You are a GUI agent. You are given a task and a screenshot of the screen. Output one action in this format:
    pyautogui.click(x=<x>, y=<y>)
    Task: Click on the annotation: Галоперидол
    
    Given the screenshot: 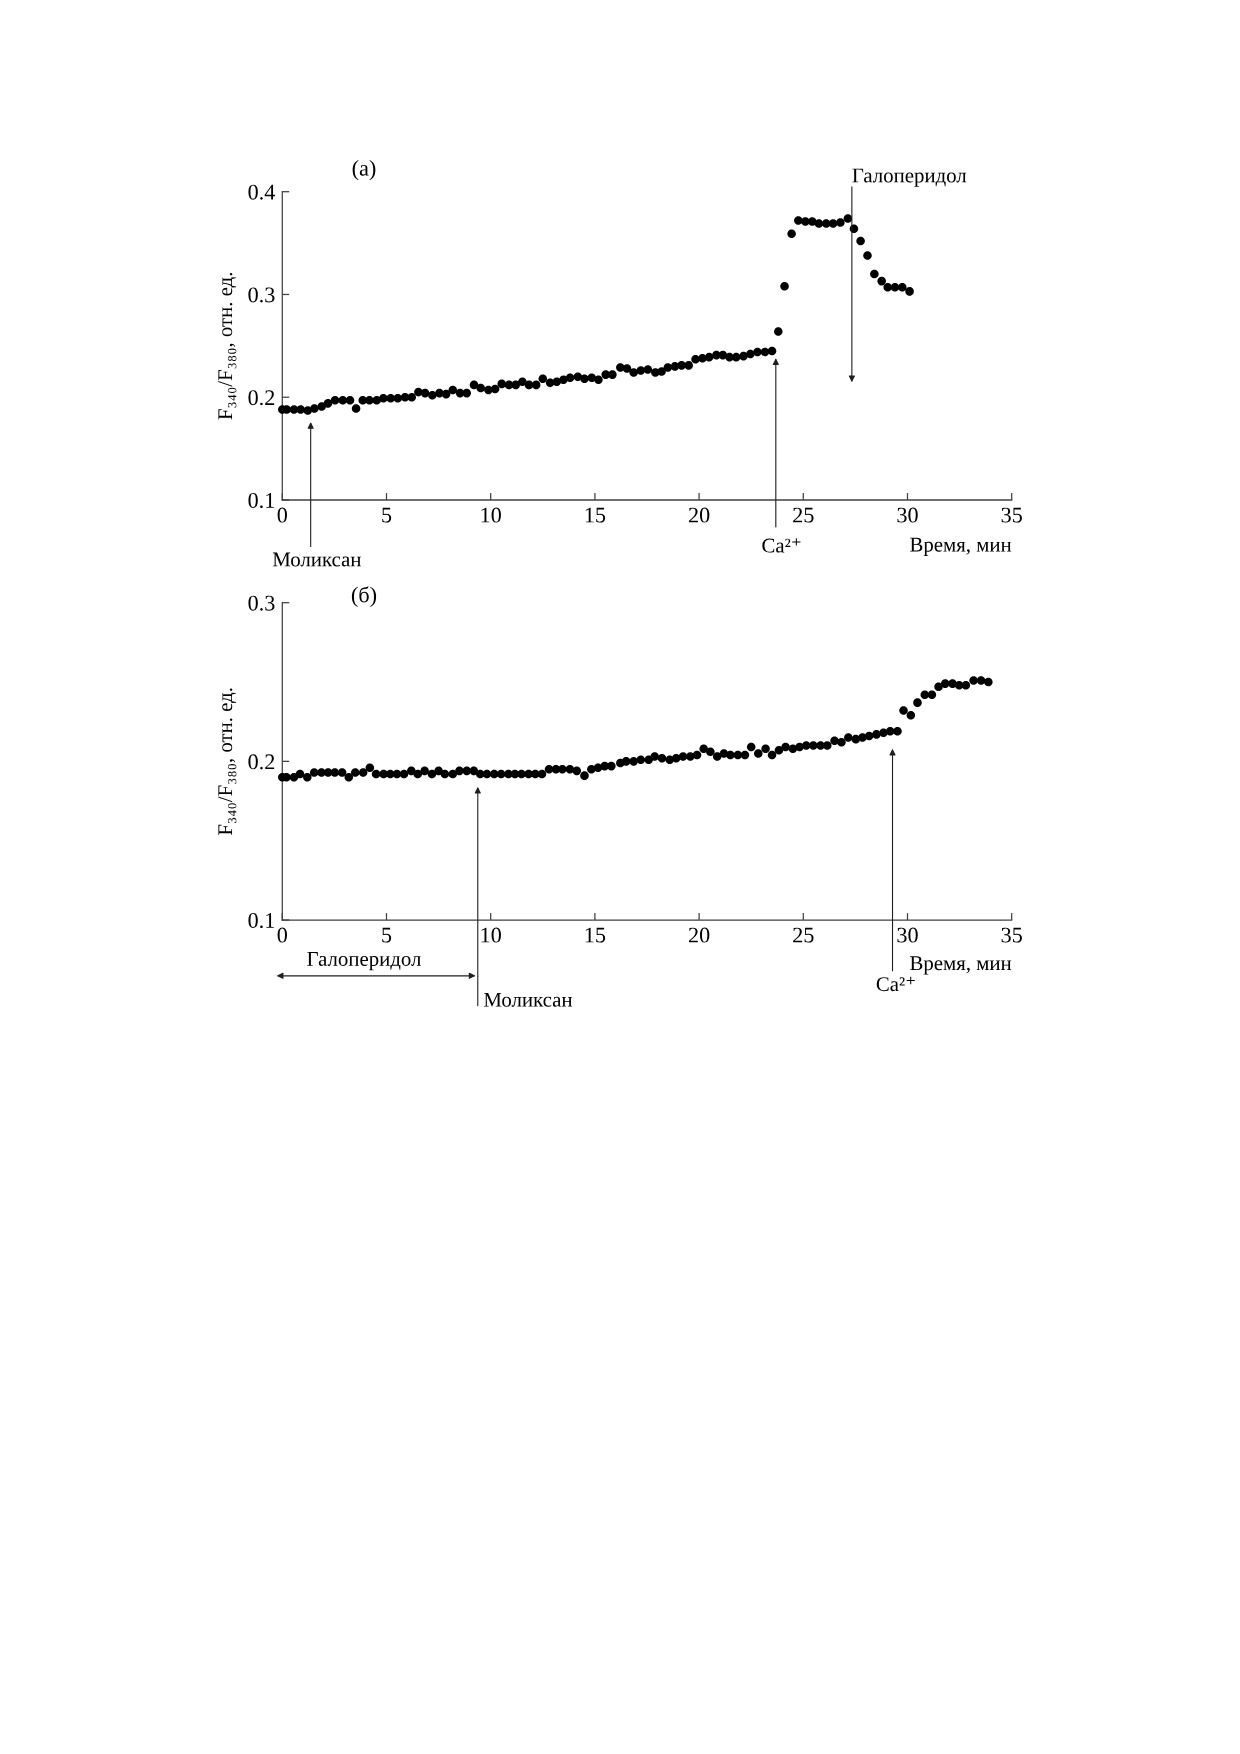 What is the action you would take?
    pyautogui.click(x=909, y=177)
    